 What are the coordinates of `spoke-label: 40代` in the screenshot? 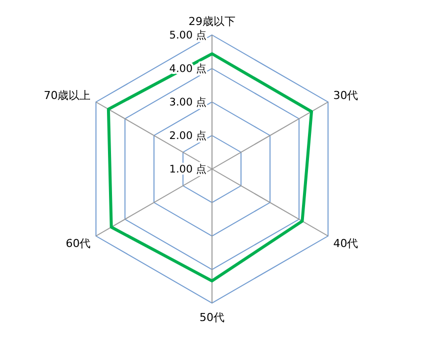 It's located at (345, 243).